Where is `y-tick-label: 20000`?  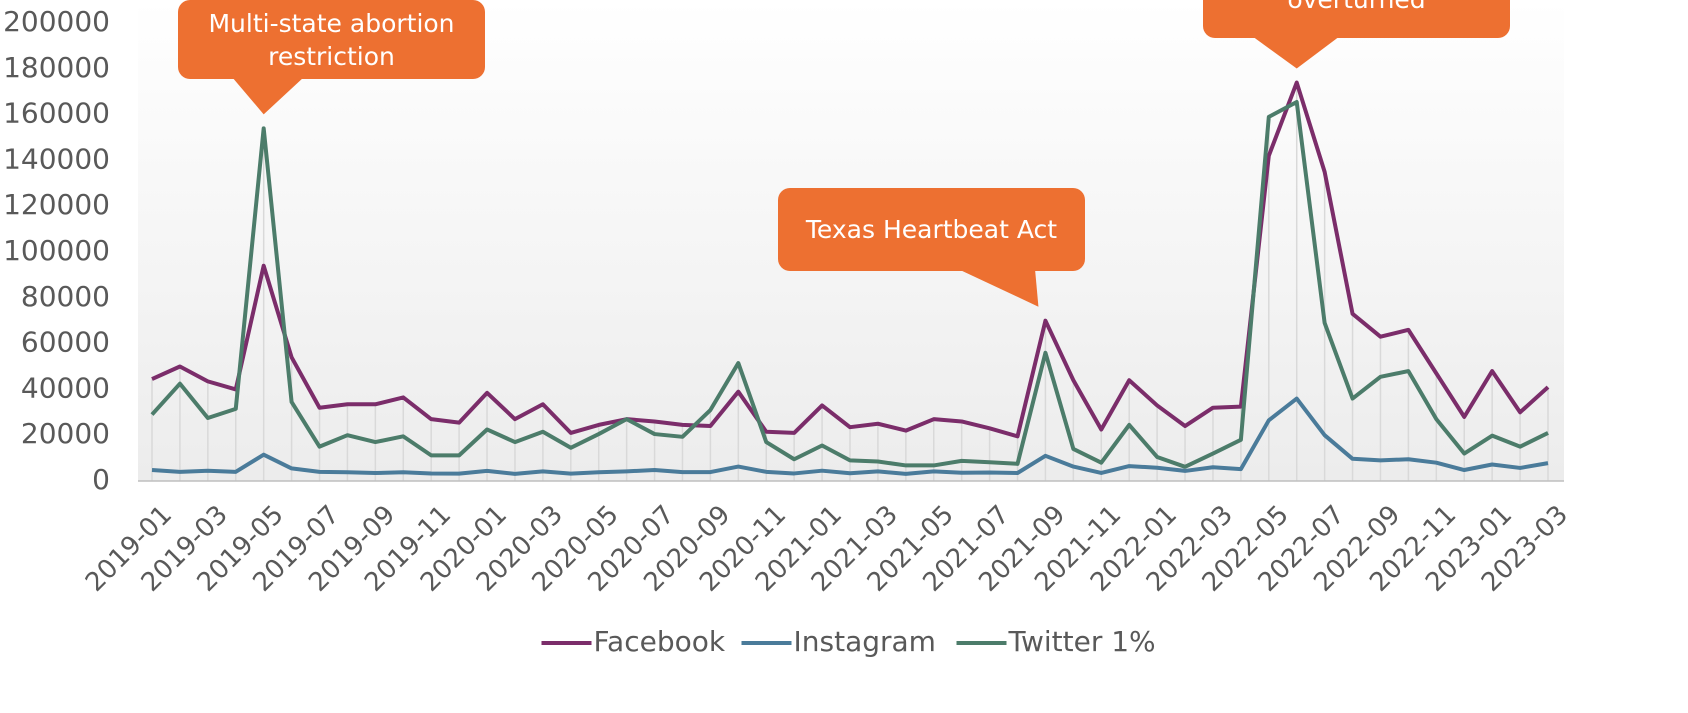 y-tick-label: 20000 is located at coordinates (65, 433).